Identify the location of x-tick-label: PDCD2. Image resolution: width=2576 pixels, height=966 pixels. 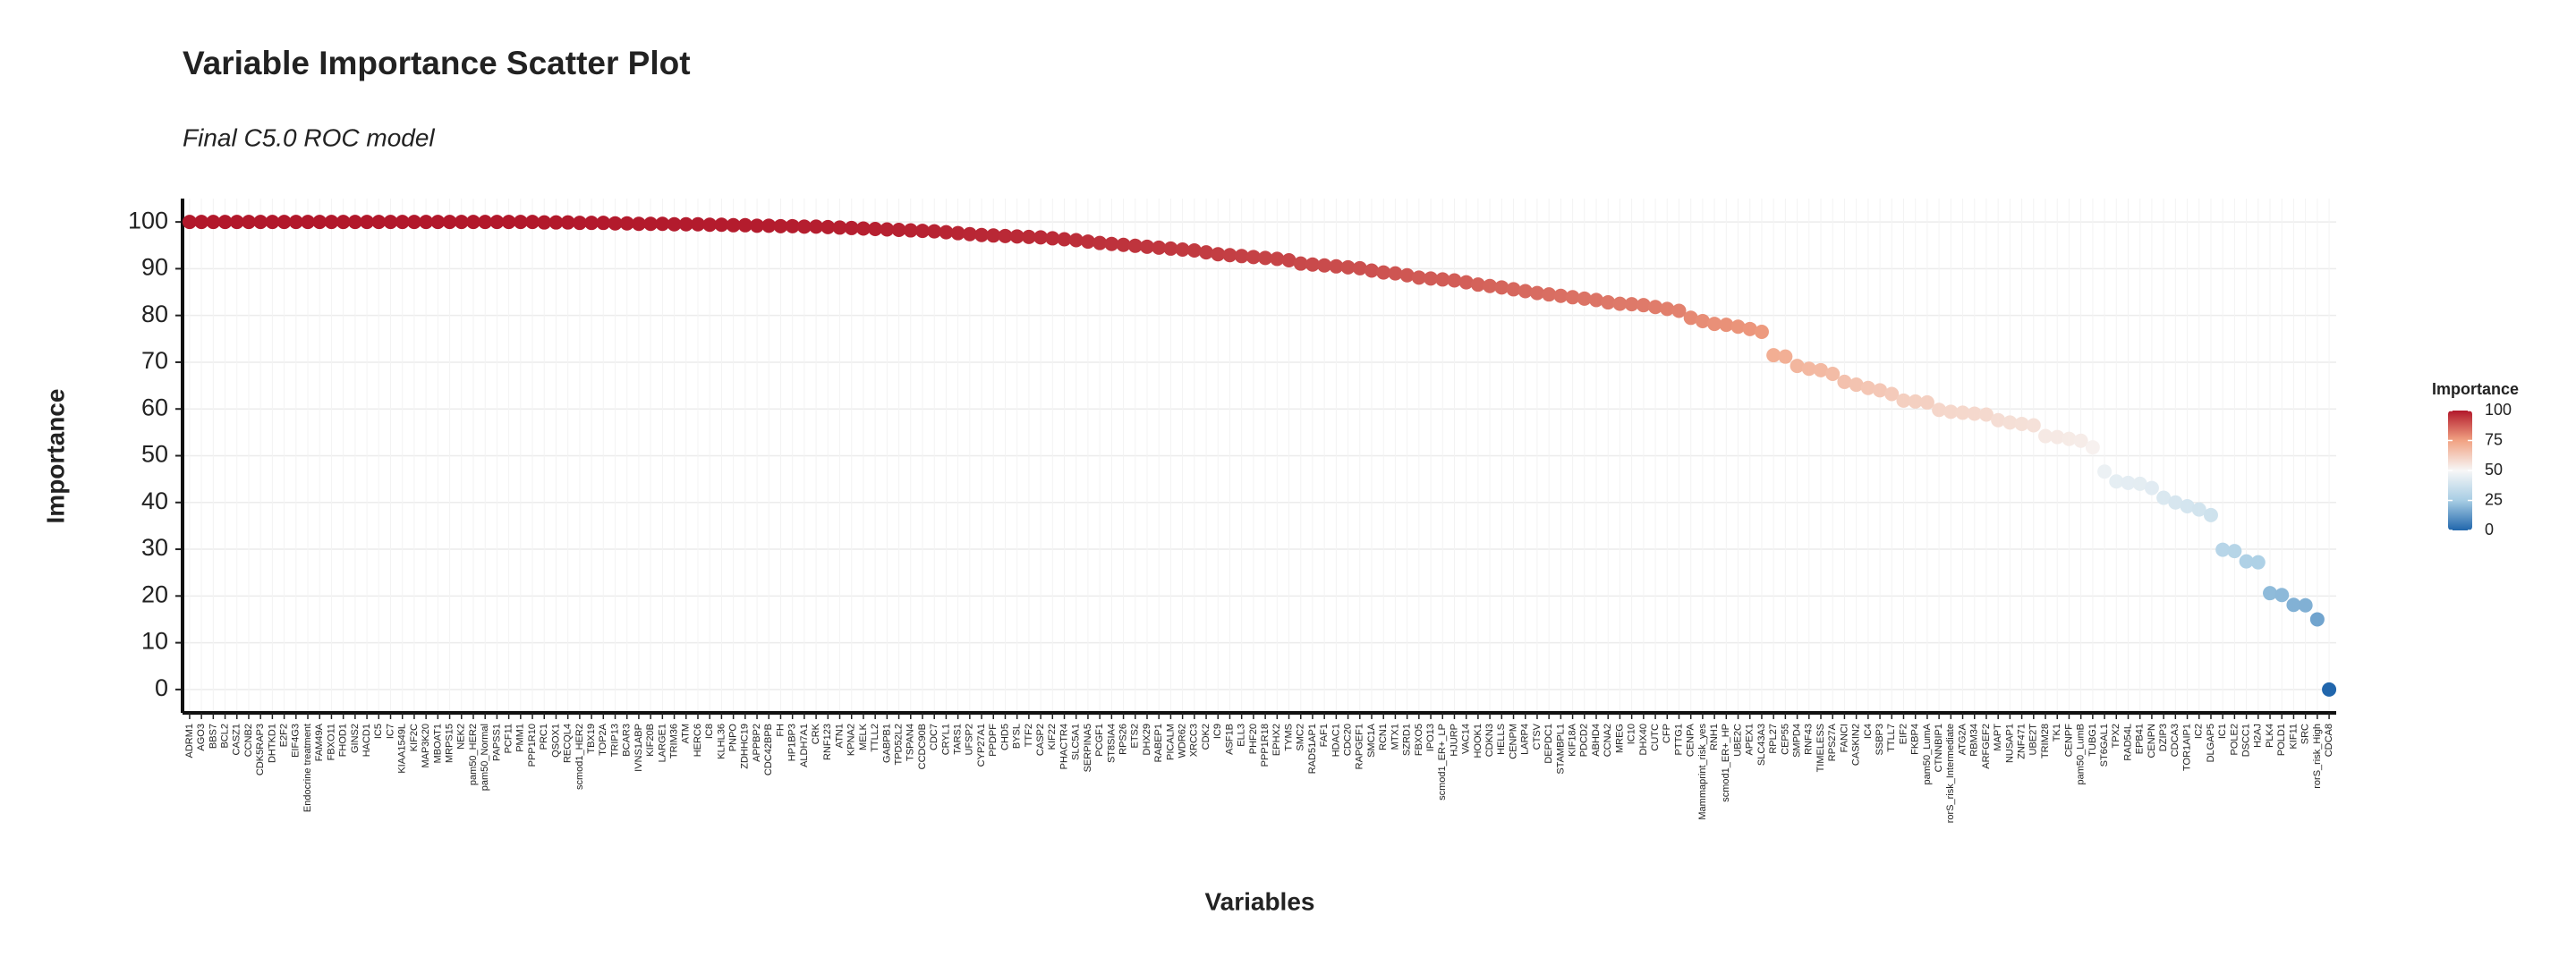
(1584, 740).